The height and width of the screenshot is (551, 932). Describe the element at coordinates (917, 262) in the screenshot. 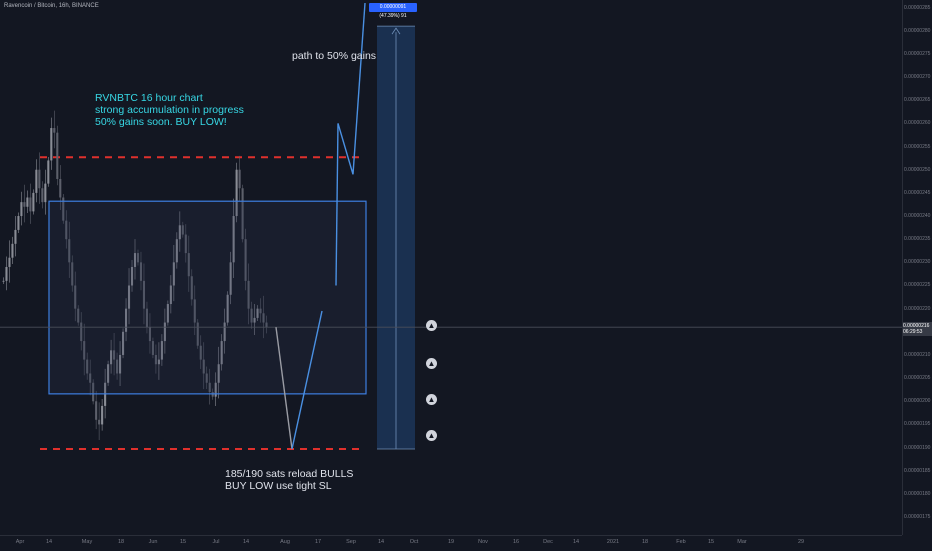

I see `price-label: 0.00000230` at that location.